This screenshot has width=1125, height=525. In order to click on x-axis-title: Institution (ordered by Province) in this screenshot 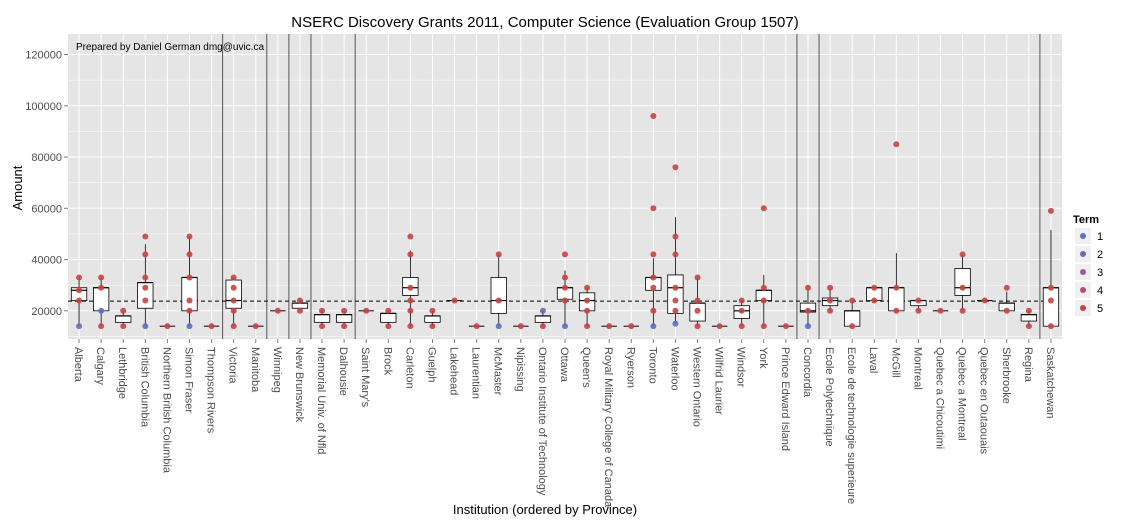, I will do `click(545, 509)`.